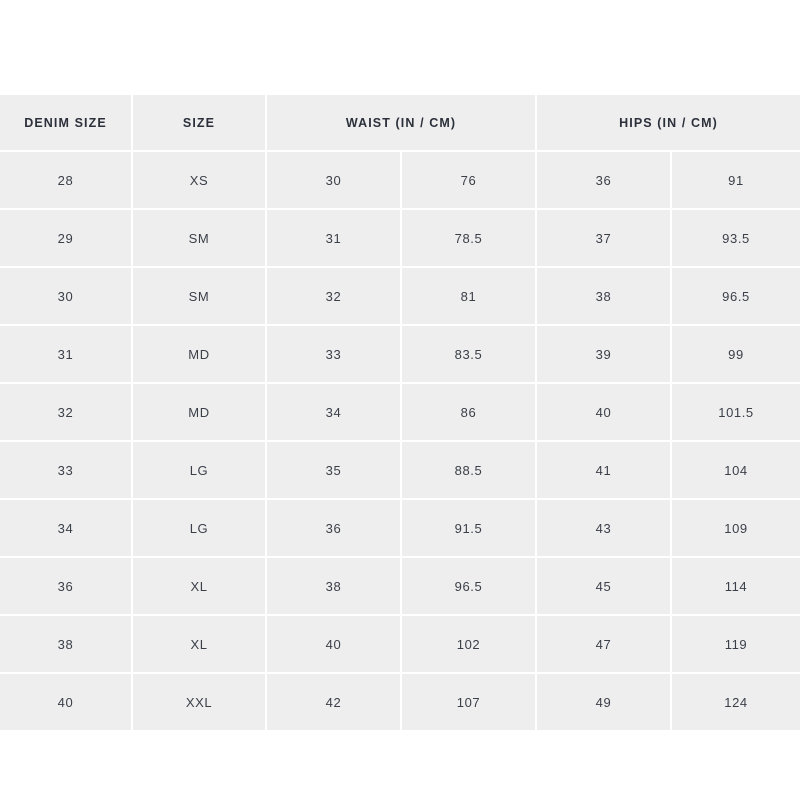  What do you see at coordinates (604, 181) in the screenshot?
I see `cell-hips-in: 36` at bounding box center [604, 181].